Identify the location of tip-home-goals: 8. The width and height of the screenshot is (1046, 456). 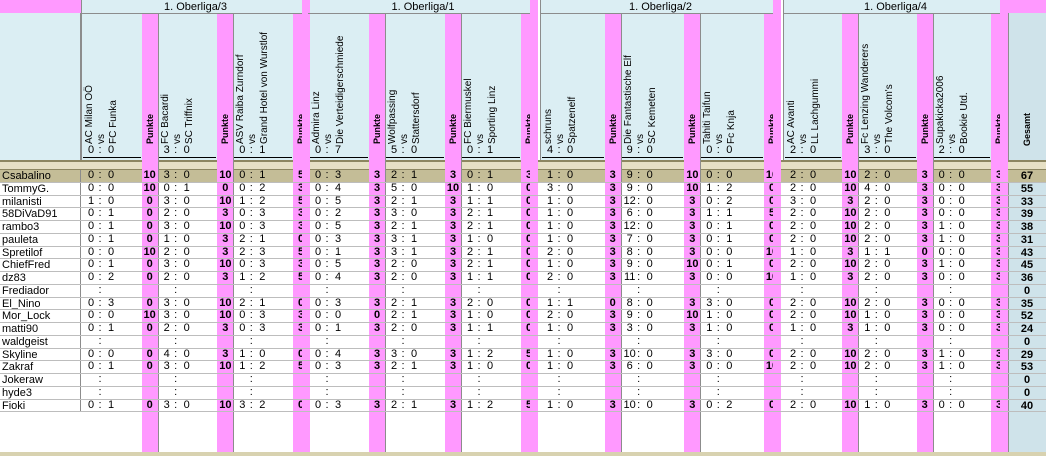
(629, 303).